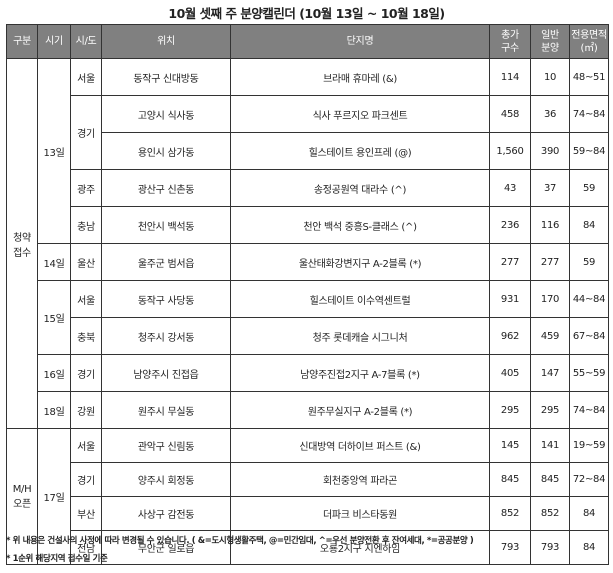  I want to click on location-cell: 광산구 신촌동, so click(166, 188).